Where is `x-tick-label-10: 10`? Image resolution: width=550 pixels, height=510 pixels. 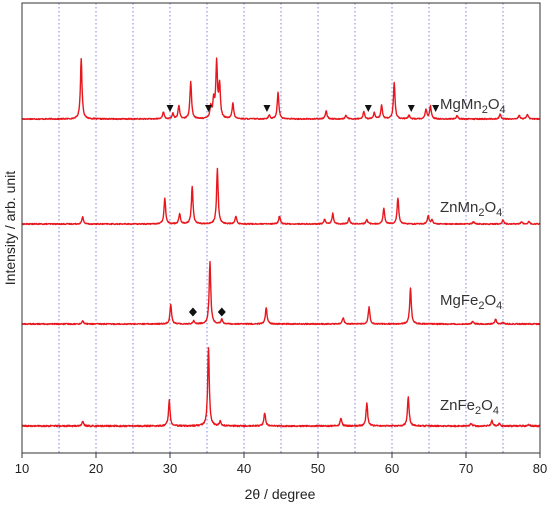 x-tick-label-10: 10 is located at coordinates (22, 468).